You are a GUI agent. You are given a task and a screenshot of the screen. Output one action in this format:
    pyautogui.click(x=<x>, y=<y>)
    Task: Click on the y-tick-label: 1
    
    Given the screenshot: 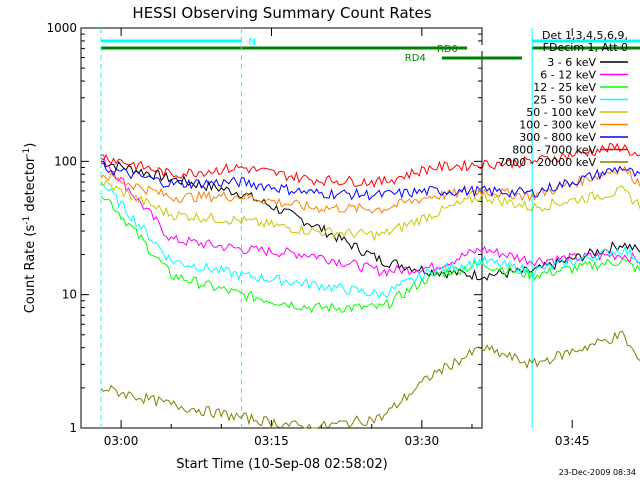 What is the action you would take?
    pyautogui.click(x=73, y=428)
    